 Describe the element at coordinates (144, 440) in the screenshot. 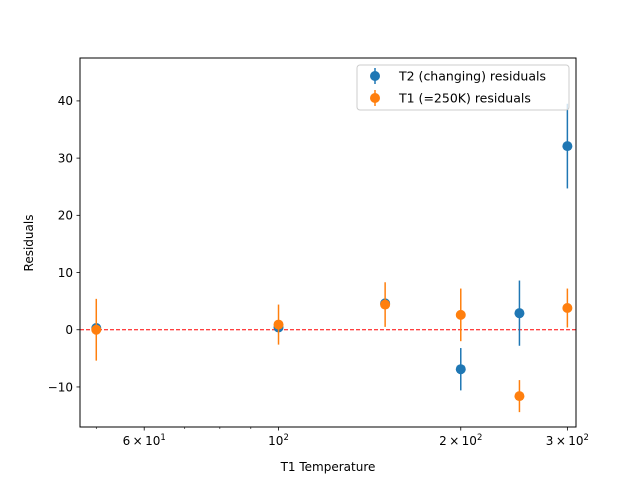

I see `x-tick-label-0: 6 × 10¹` at that location.